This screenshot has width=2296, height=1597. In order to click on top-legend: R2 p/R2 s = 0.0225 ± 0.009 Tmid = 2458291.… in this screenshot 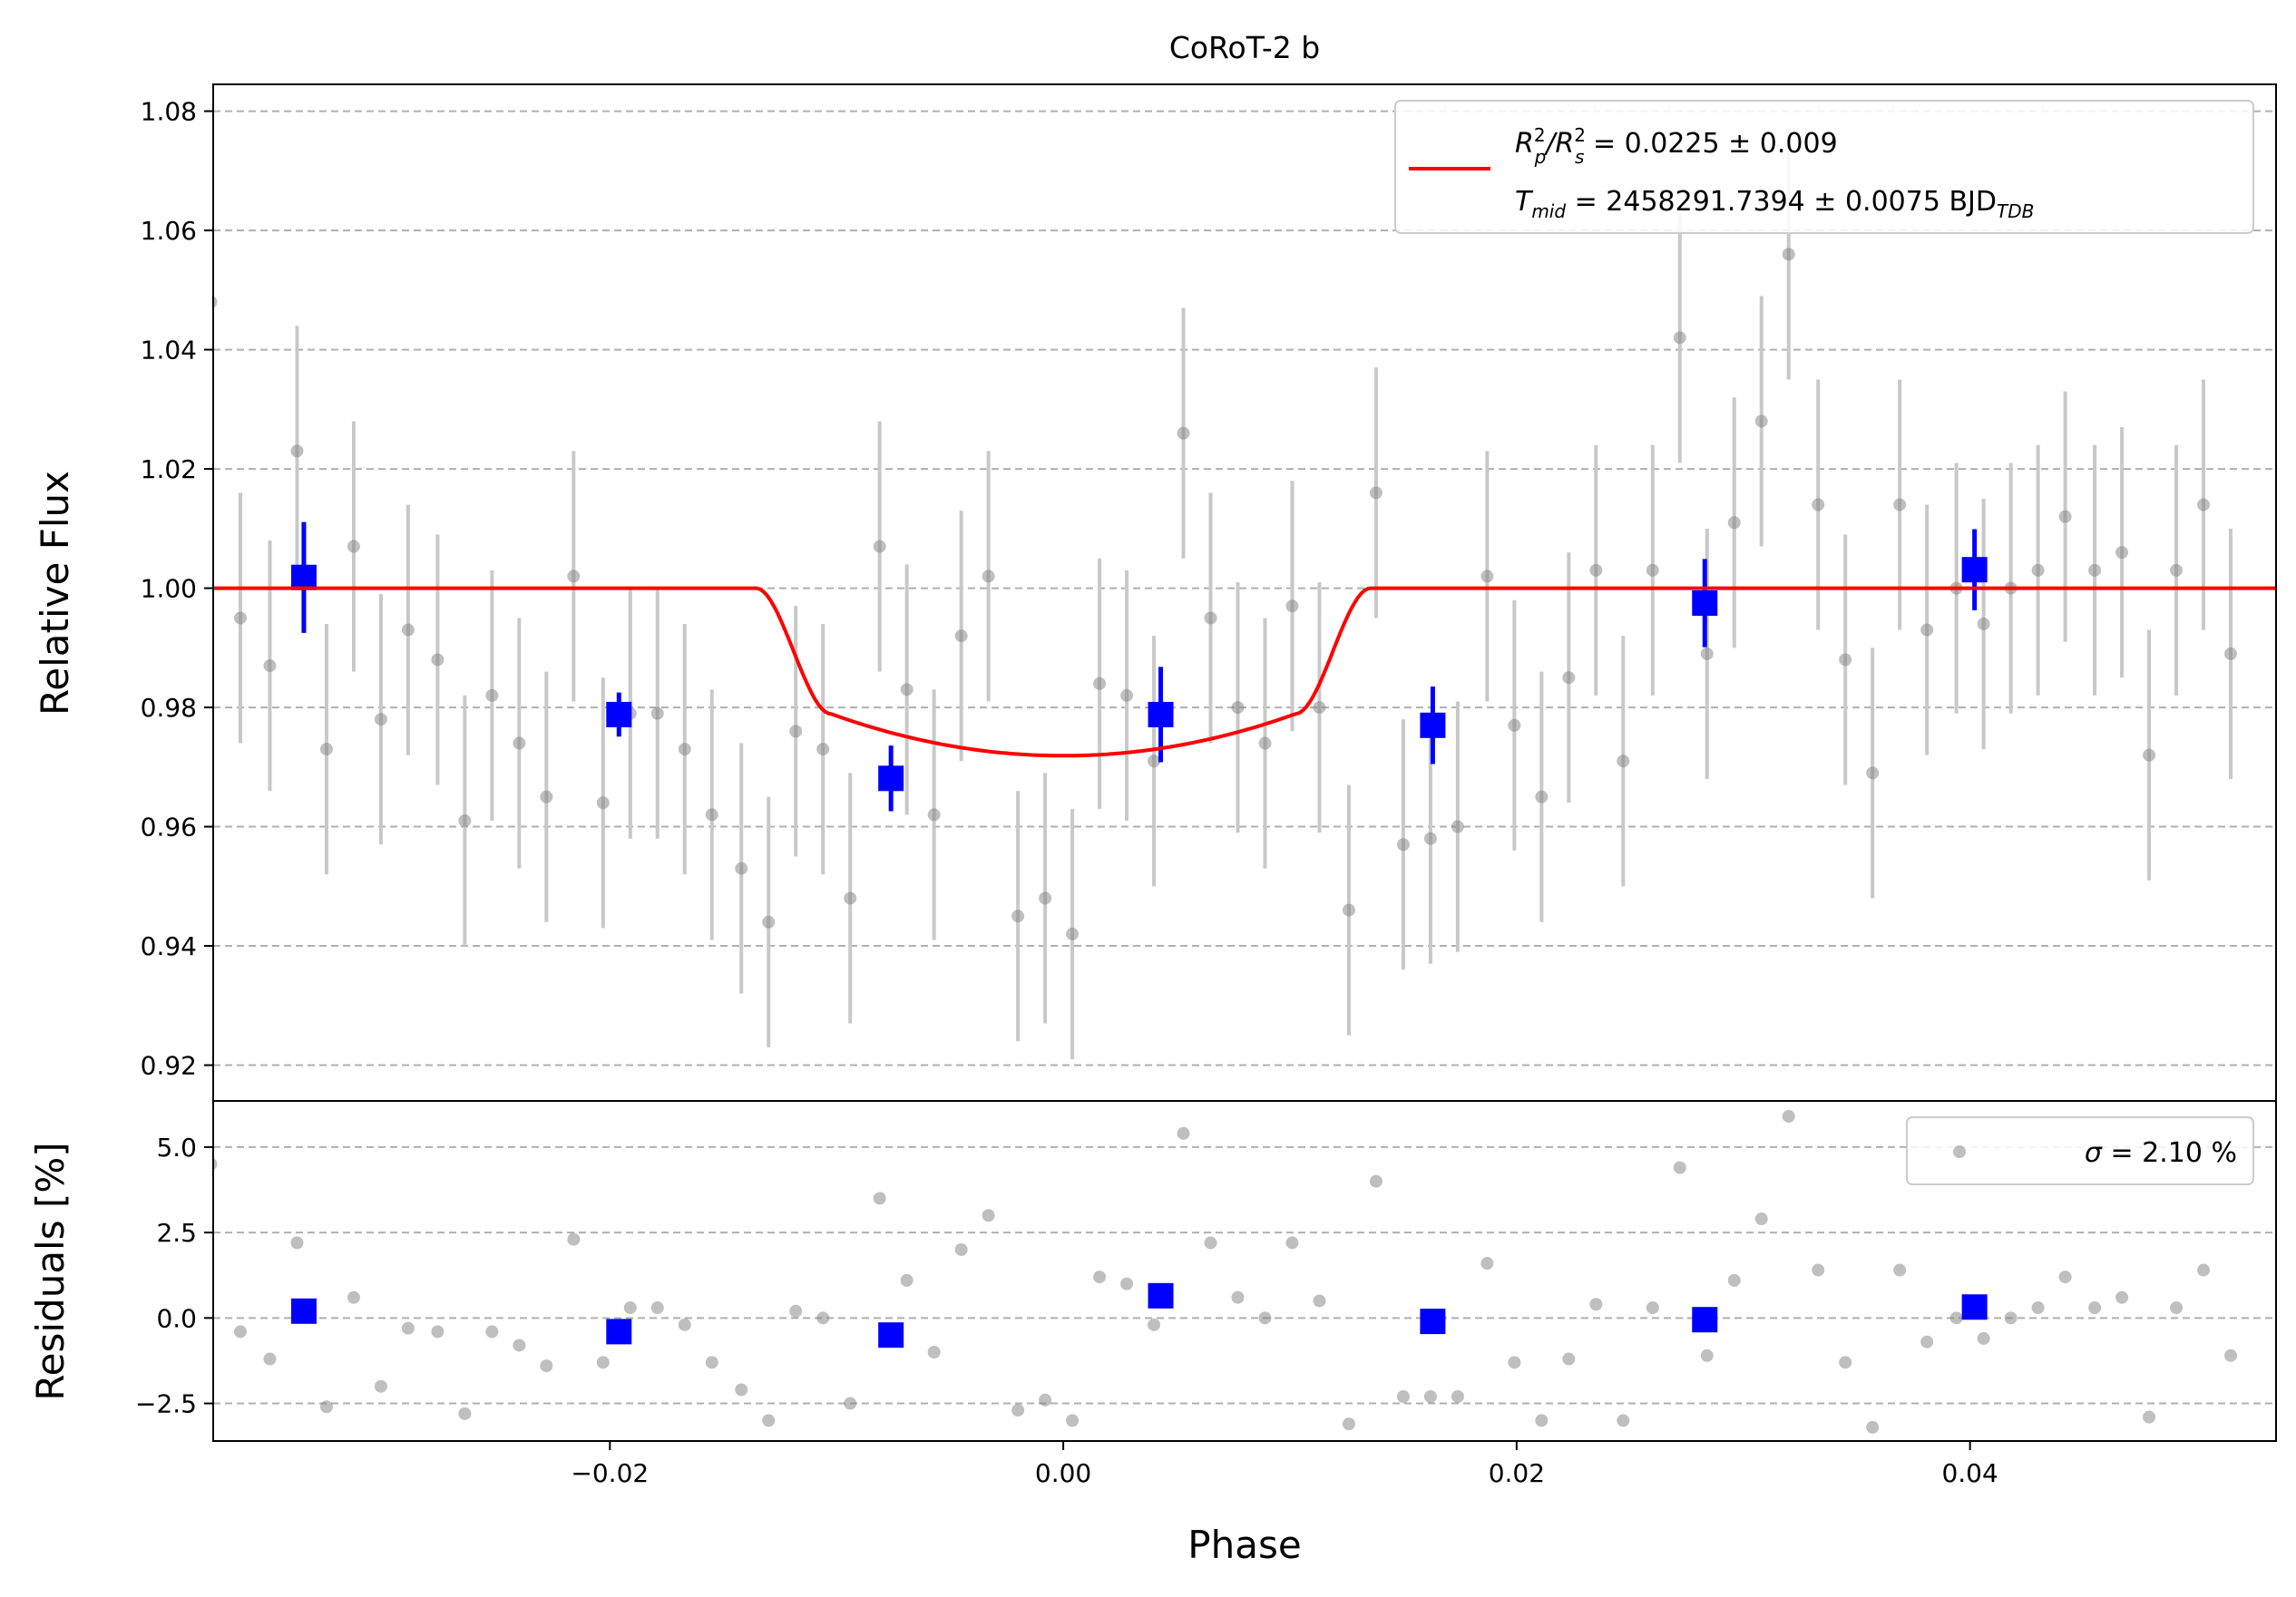, I will do `click(1824, 167)`.